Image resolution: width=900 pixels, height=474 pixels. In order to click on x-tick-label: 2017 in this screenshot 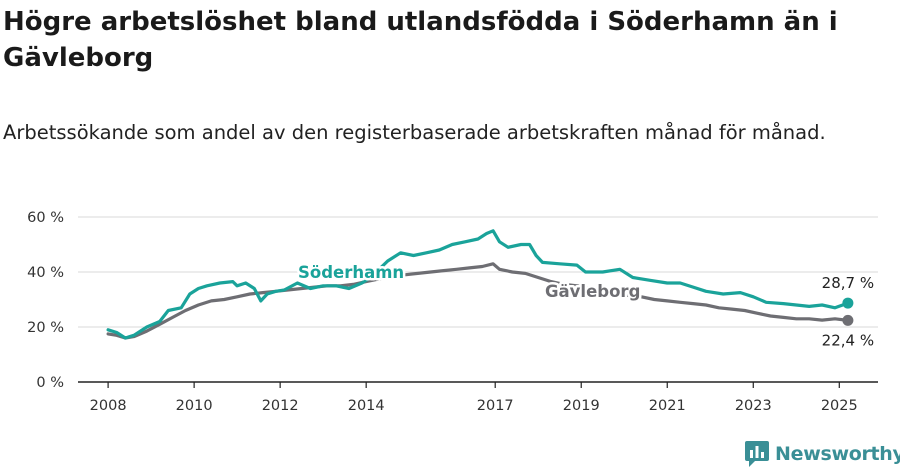, I will do `click(495, 406)`.